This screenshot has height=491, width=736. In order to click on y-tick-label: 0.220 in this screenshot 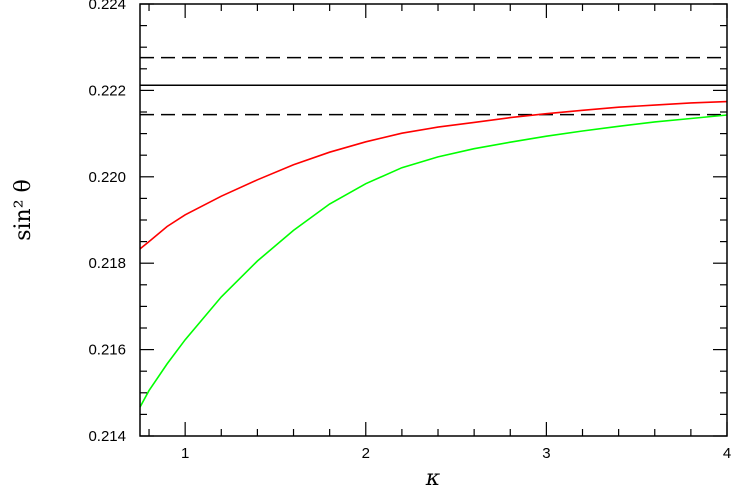, I will do `click(107, 177)`.